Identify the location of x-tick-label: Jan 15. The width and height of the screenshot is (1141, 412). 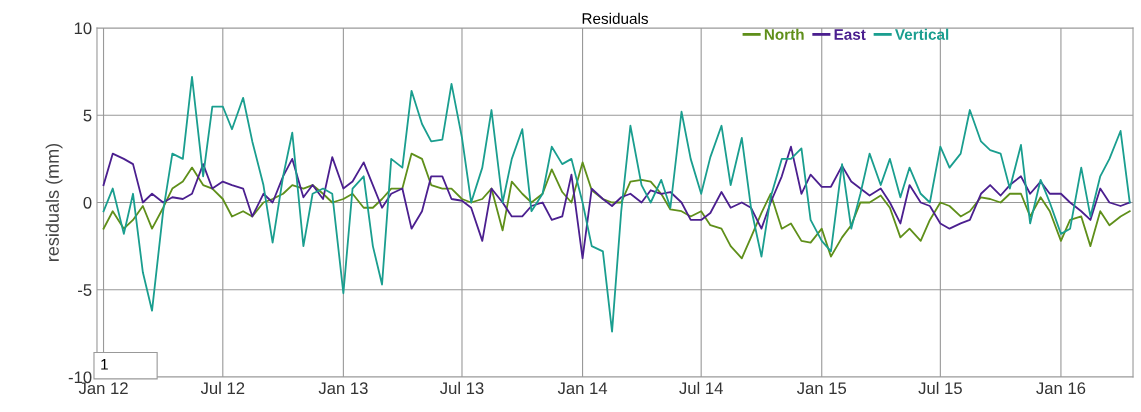
(821, 388).